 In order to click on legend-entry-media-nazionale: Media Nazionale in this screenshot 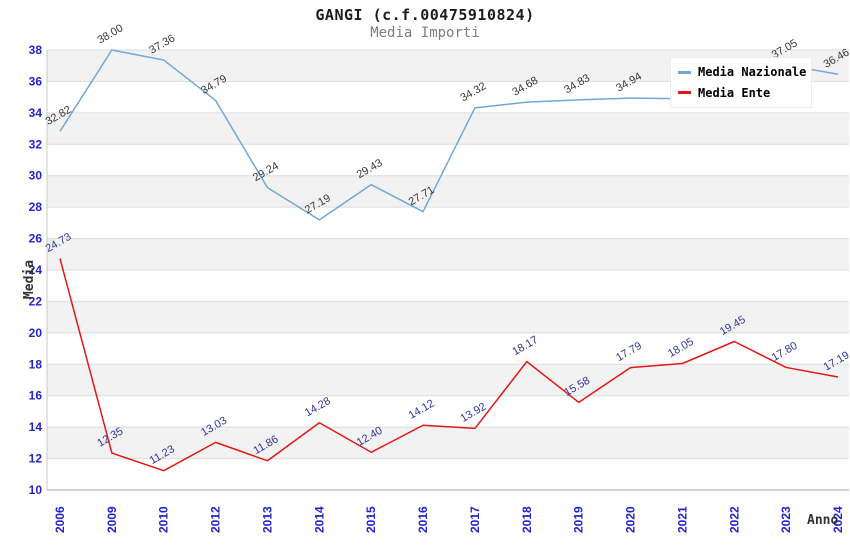, I will do `click(741, 72)`.